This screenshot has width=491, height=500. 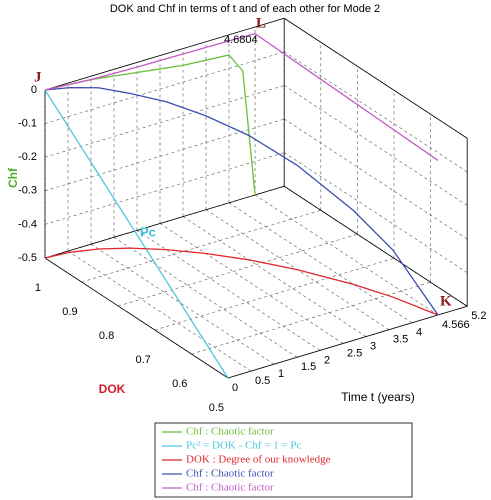 What do you see at coordinates (179, 384) in the screenshot?
I see `y-tick-label: 0.6` at bounding box center [179, 384].